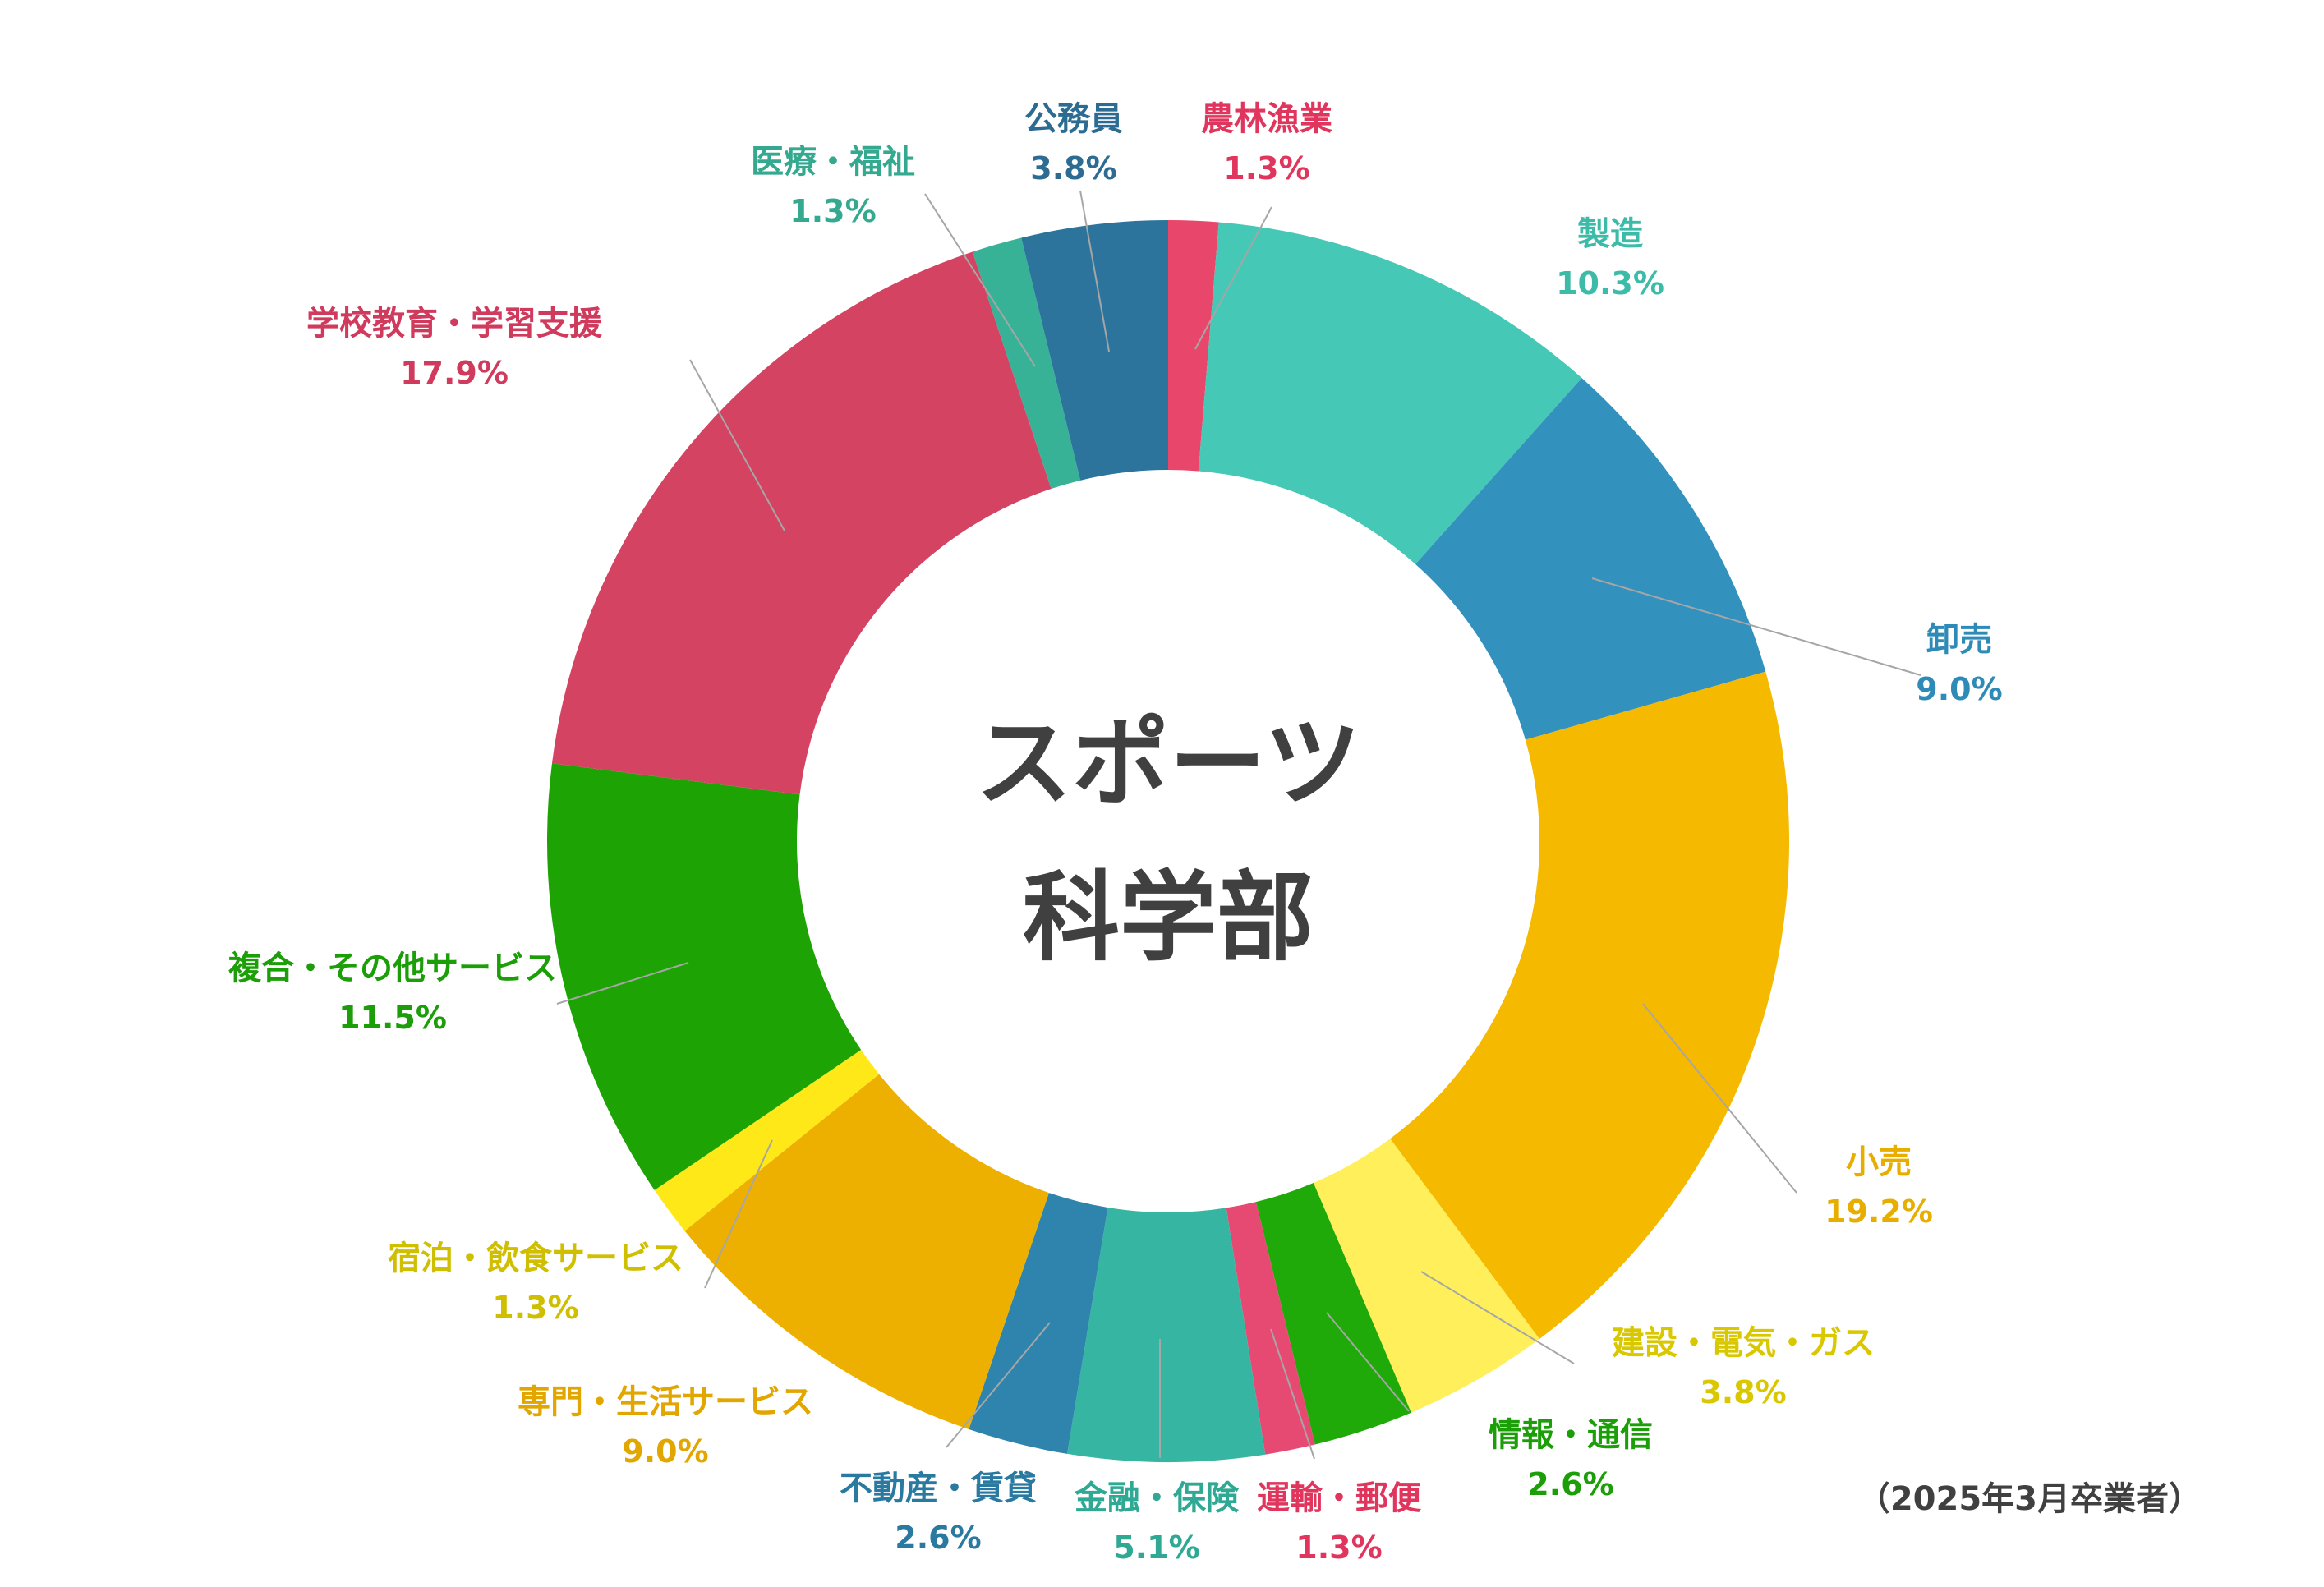  What do you see at coordinates (665, 1451) in the screenshot?
I see `slice-label-value-10: 9.0%` at bounding box center [665, 1451].